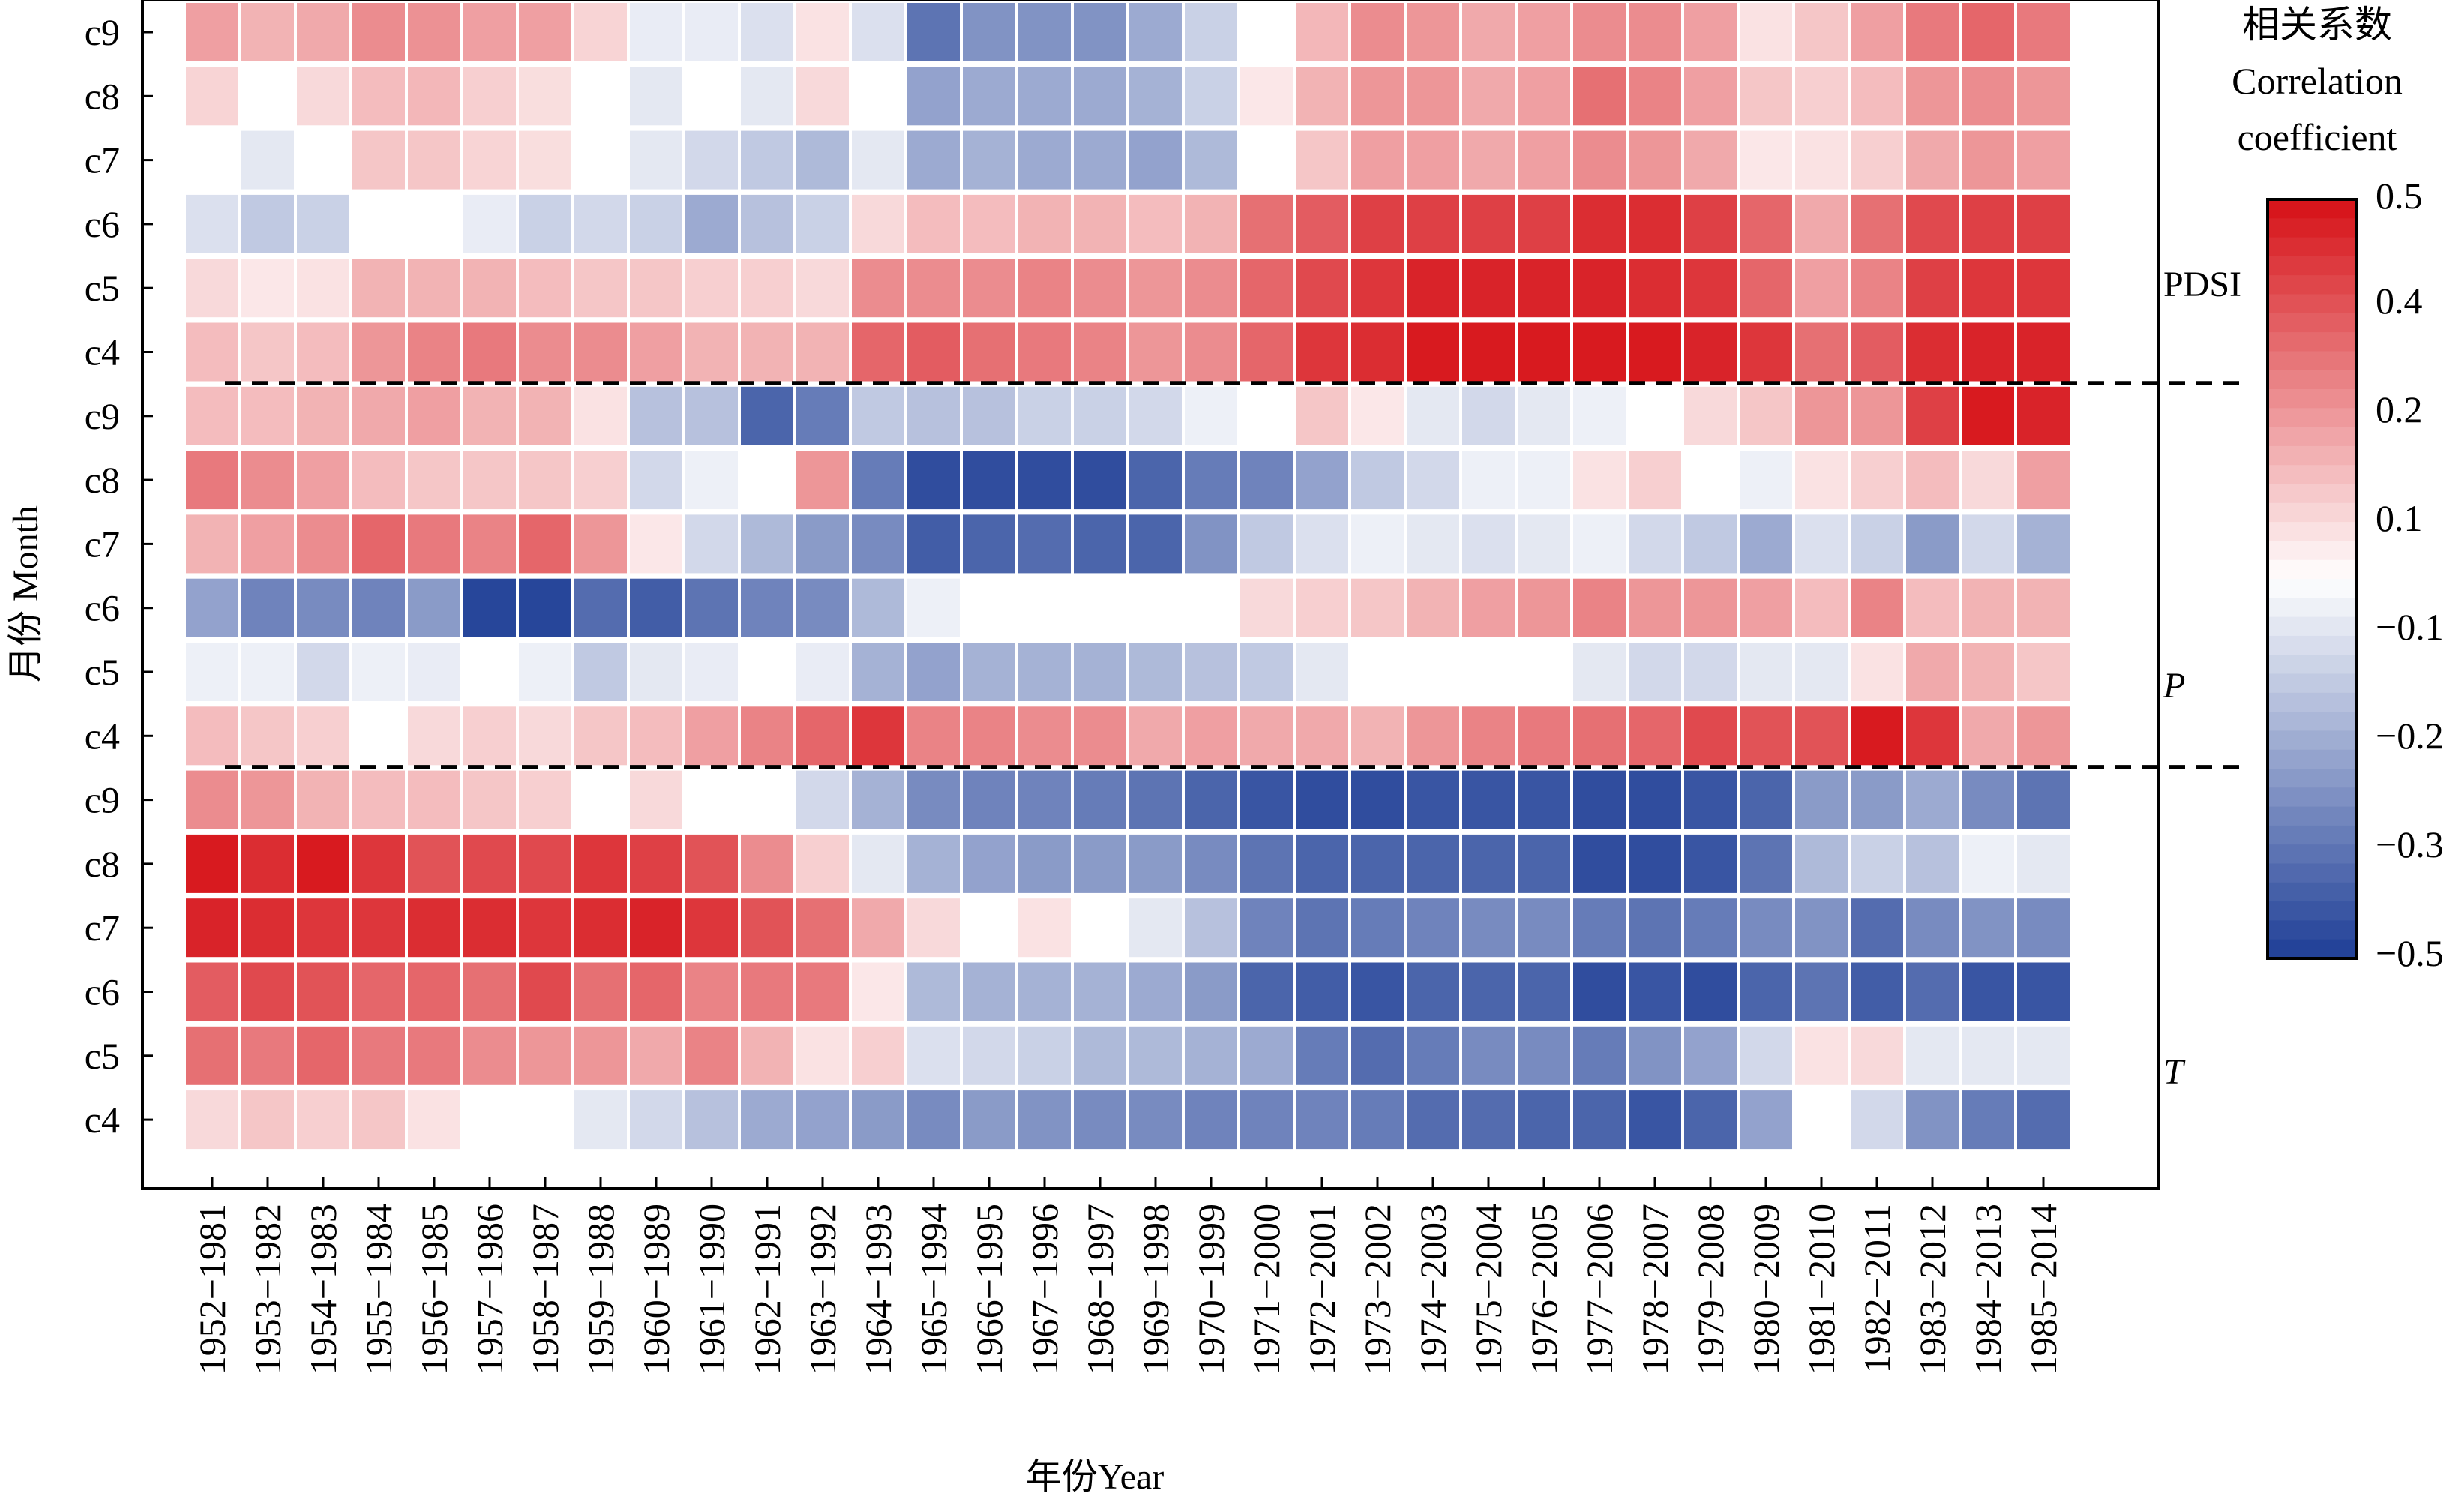 The image size is (2464, 1505). What do you see at coordinates (2399, 301) in the screenshot?
I see `colorbar-tick-label: 0.4` at bounding box center [2399, 301].